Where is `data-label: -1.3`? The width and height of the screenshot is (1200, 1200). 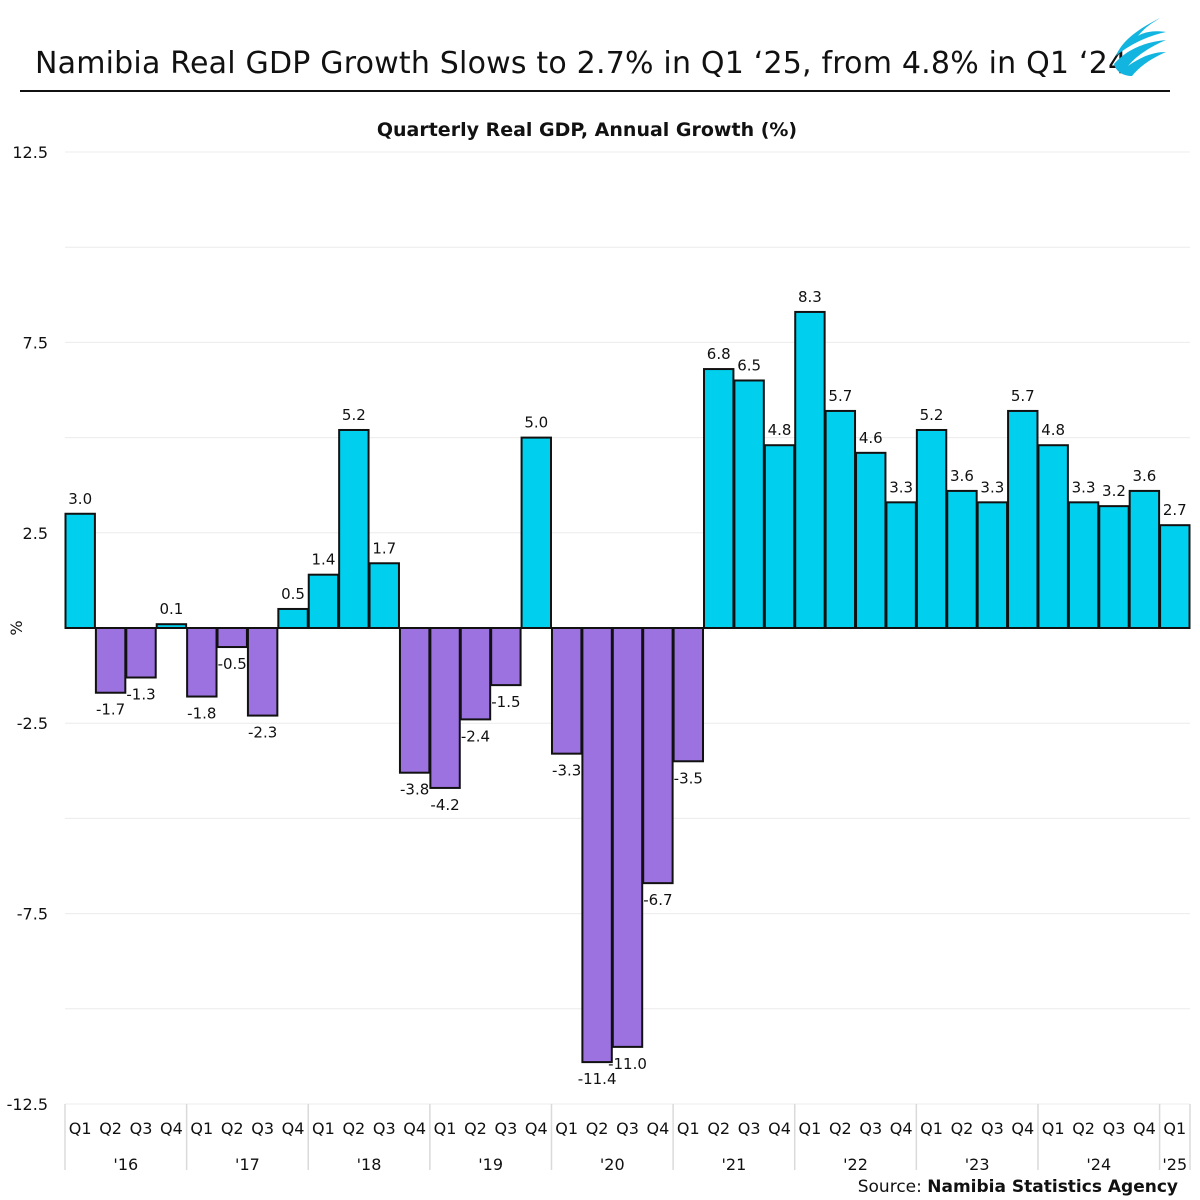 data-label: -1.3 is located at coordinates (140, 695).